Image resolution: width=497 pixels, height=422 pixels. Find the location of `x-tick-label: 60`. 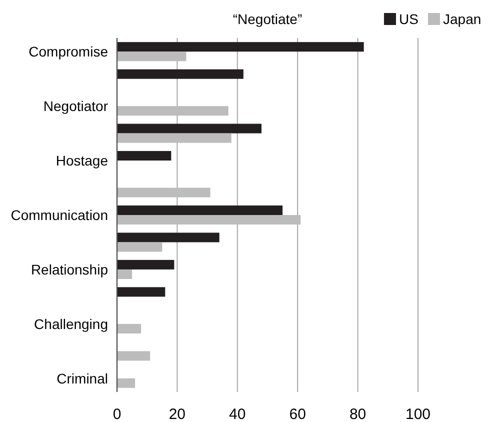

x-tick-label: 60 is located at coordinates (297, 414).